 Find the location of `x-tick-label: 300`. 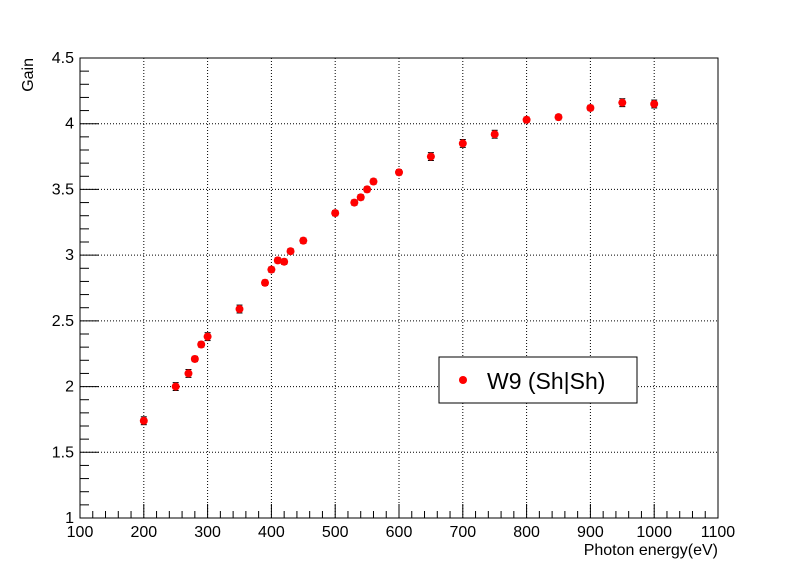

x-tick-label: 300 is located at coordinates (207, 532).